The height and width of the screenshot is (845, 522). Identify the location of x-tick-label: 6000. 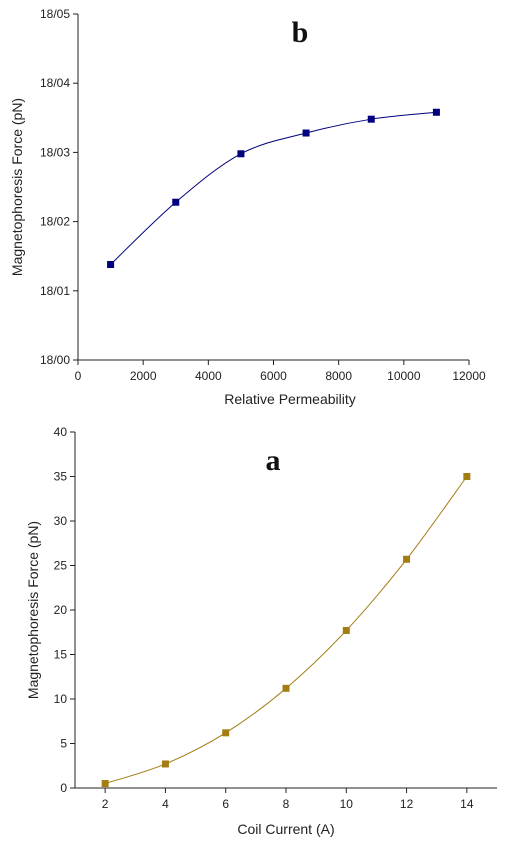
(273, 376).